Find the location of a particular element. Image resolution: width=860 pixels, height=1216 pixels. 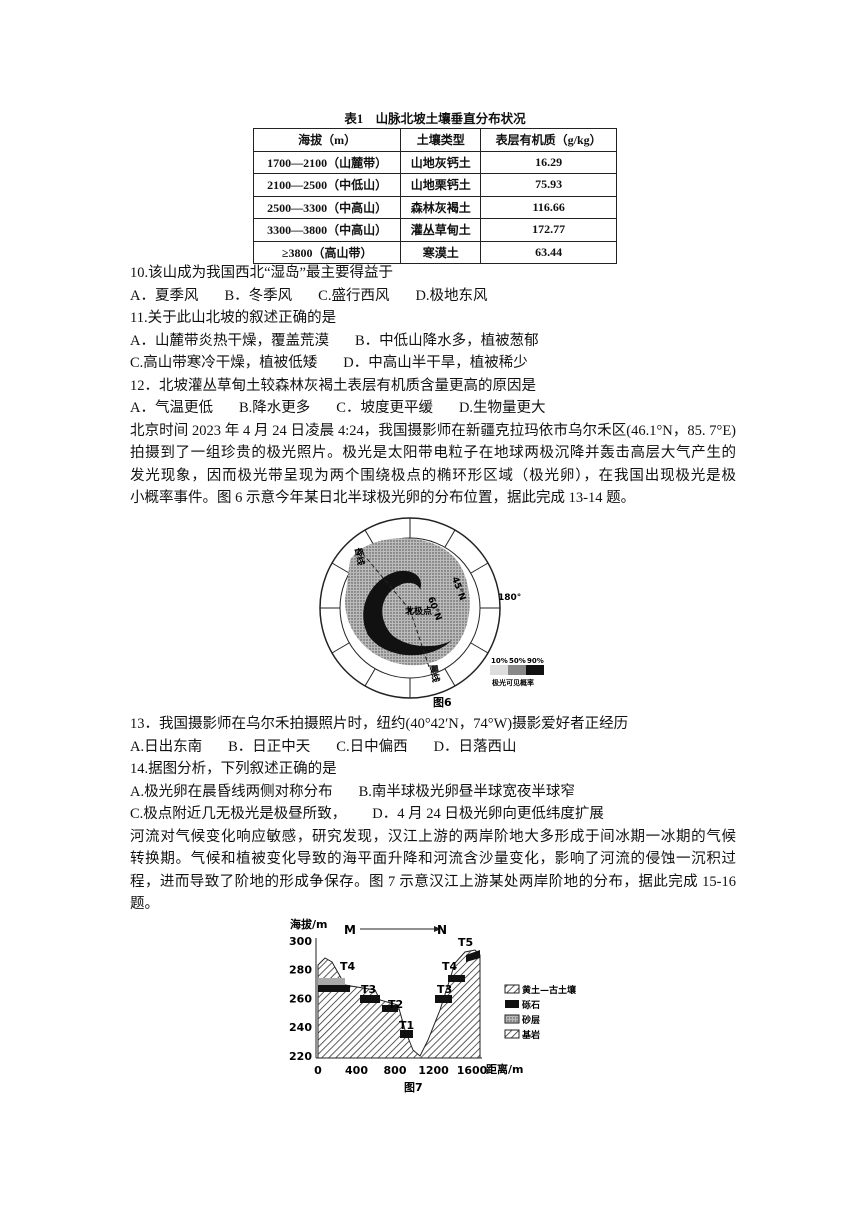

figure-label: 400 is located at coordinates (356, 1070).